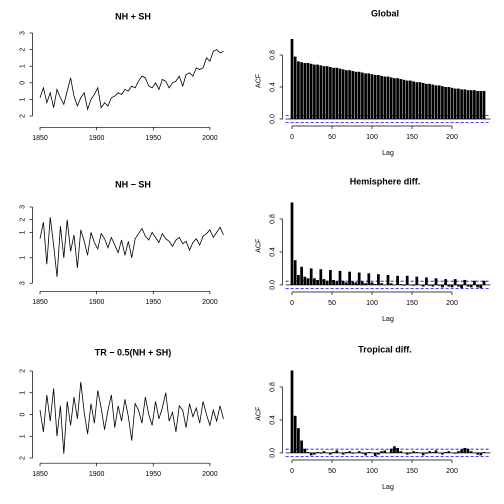 The image size is (504, 504). I want to click on y-tick-label: 0, so click(22, 414).